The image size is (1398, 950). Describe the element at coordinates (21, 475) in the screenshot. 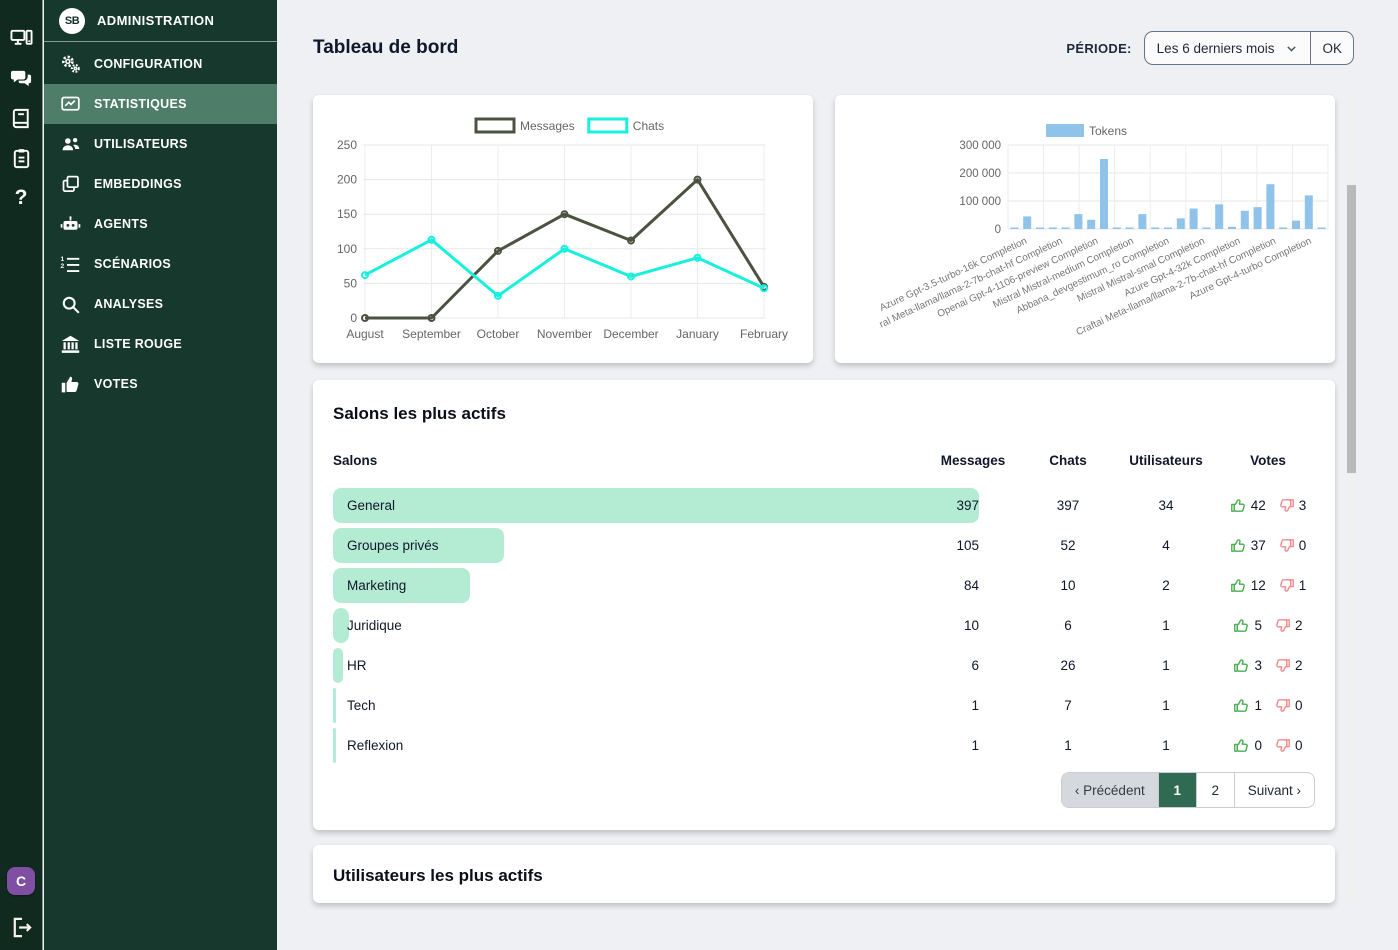

I see `icon-rail: ? C` at that location.